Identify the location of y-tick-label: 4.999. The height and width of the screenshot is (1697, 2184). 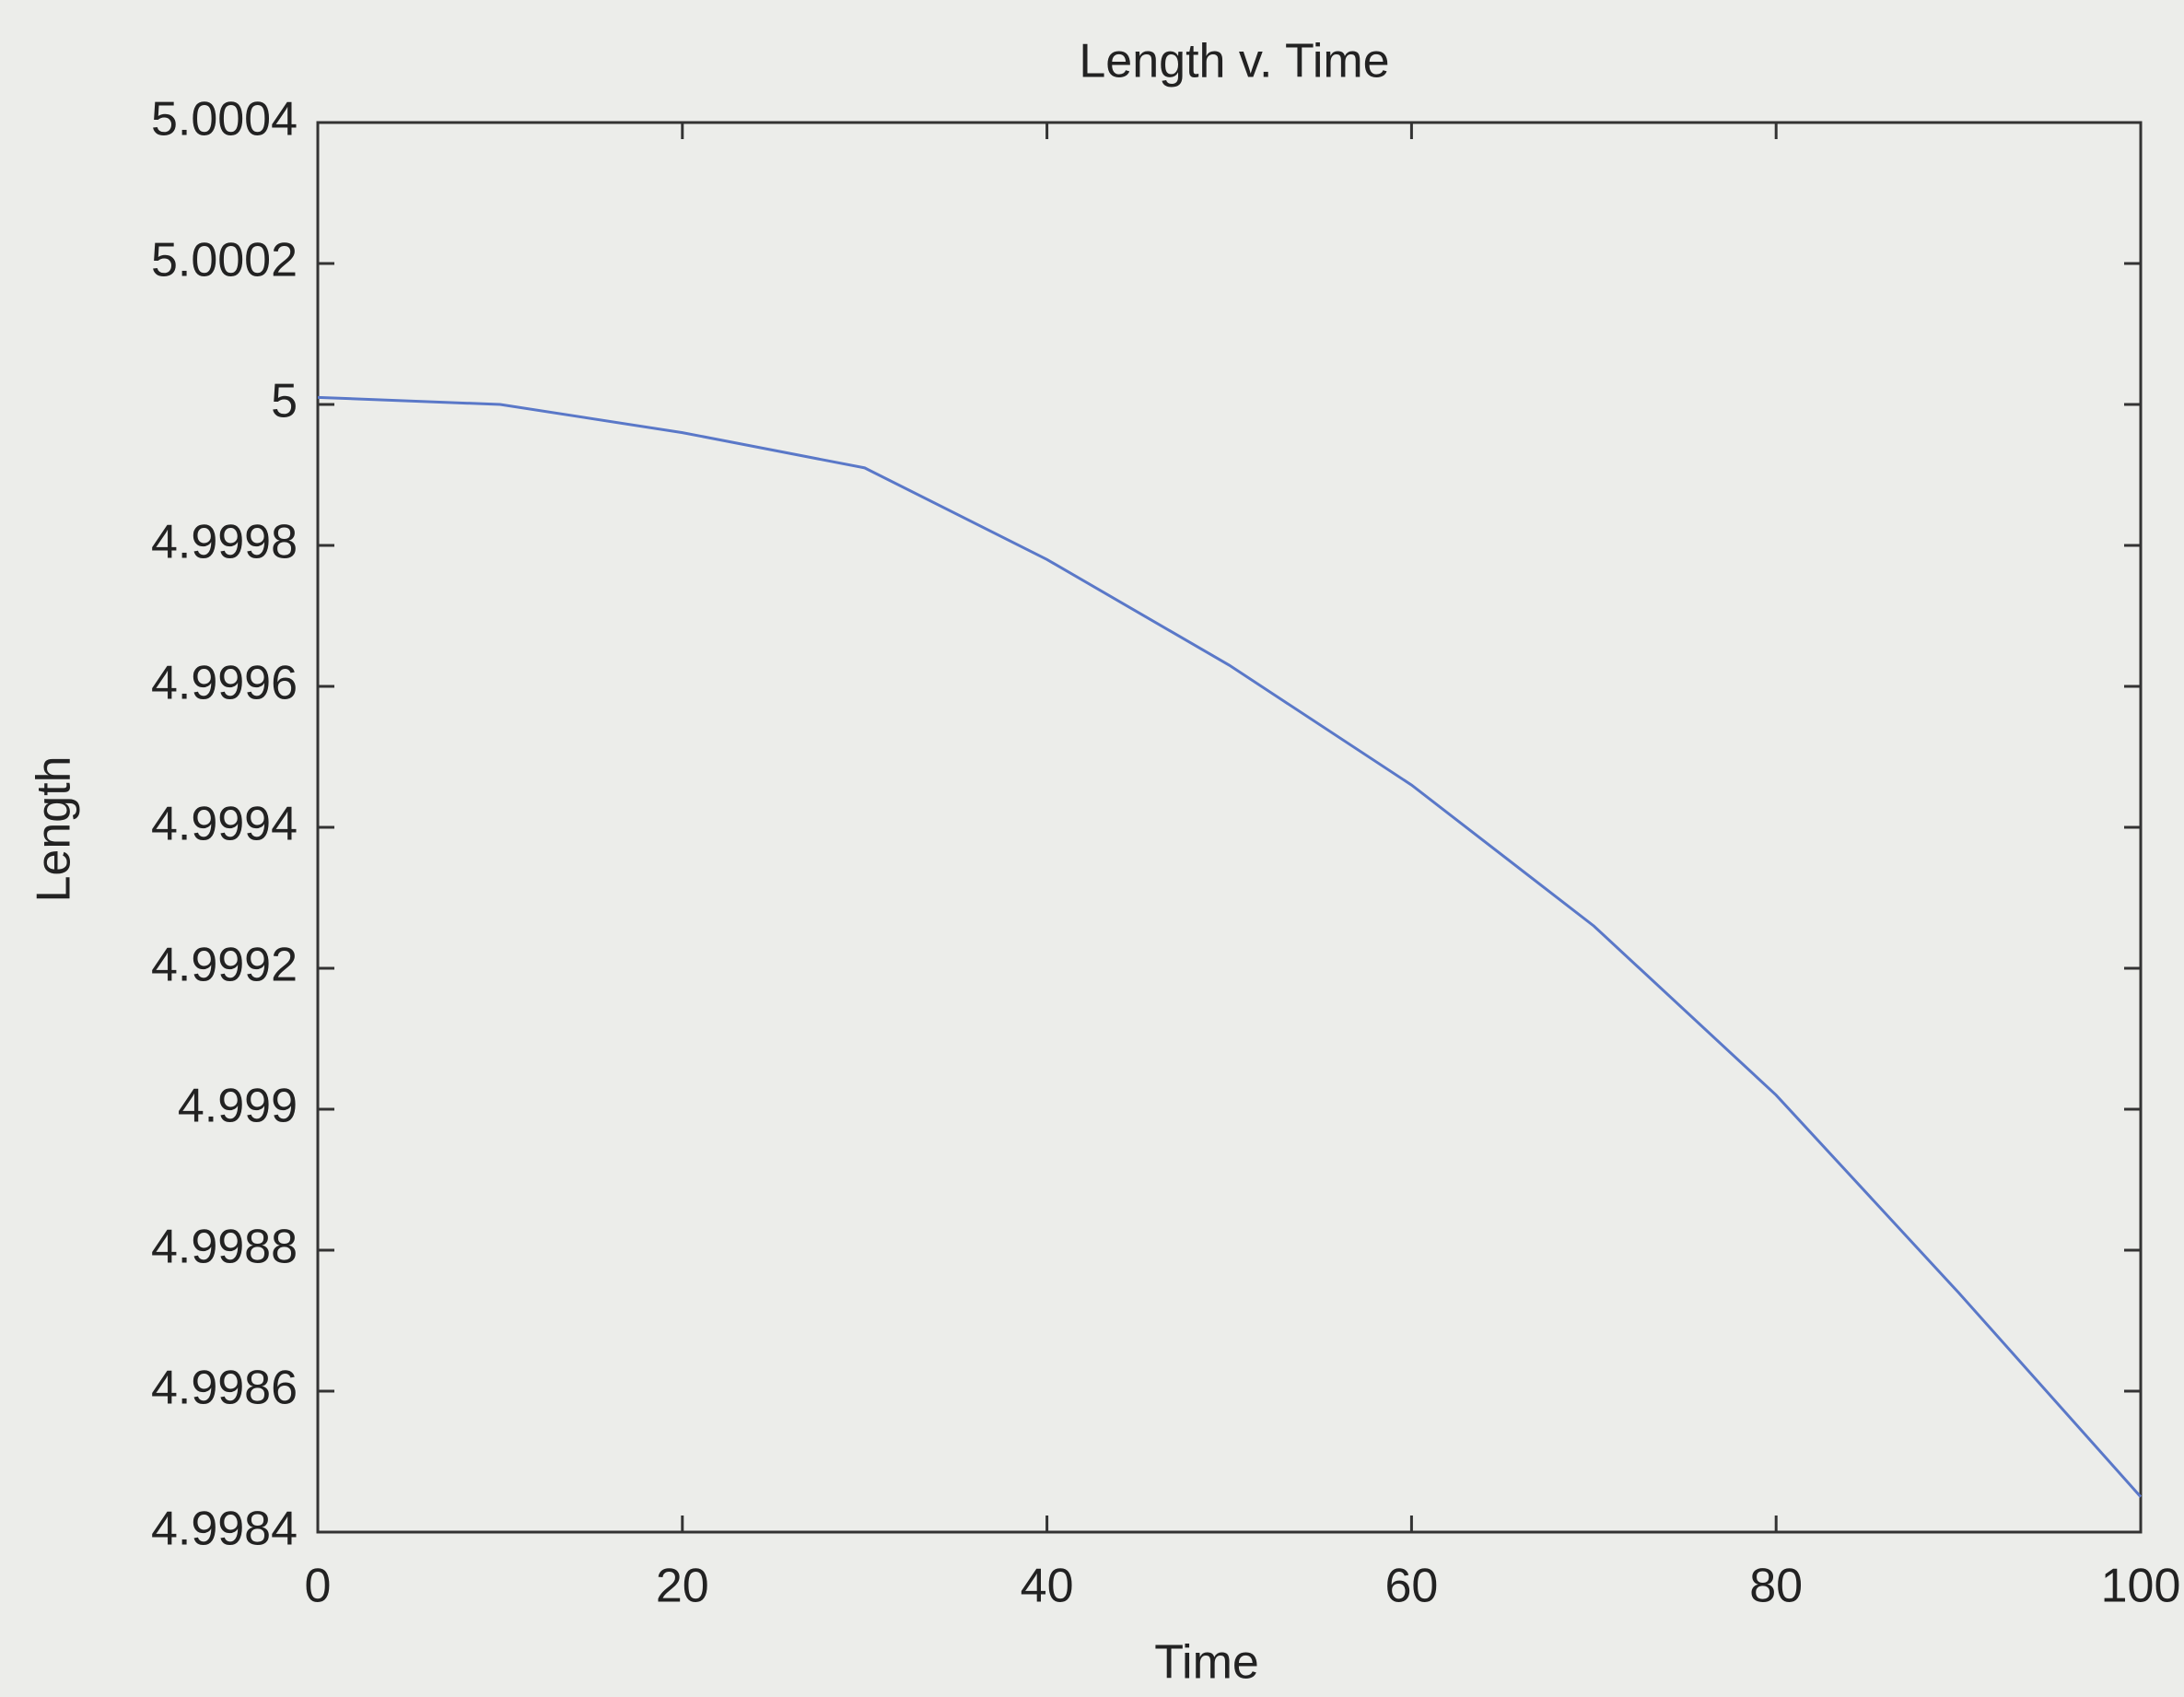
(238, 1106).